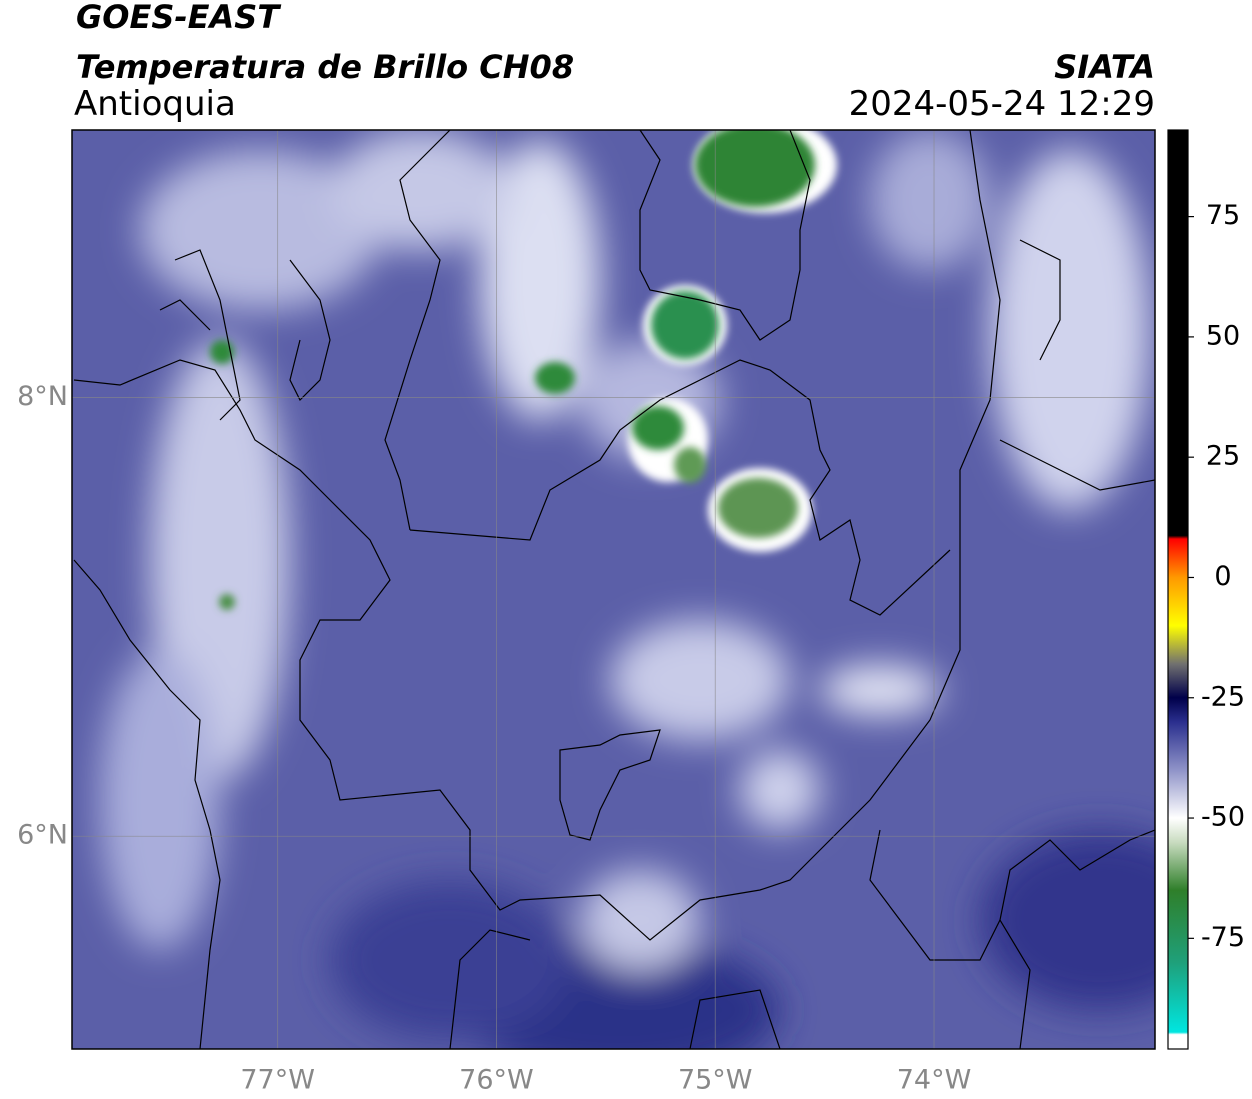  I want to click on colorbar-tick-label: 0, so click(1222, 576).